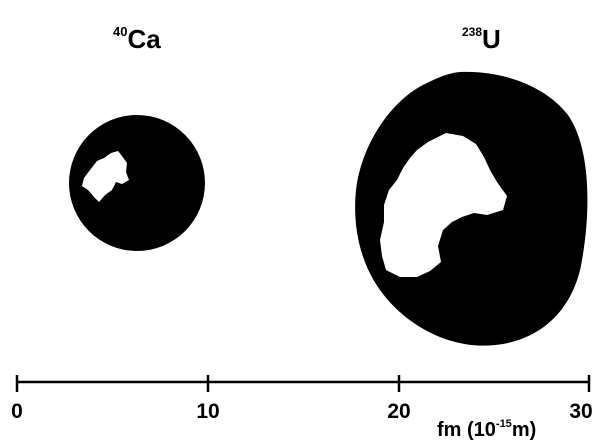 This screenshot has width=599, height=443. Describe the element at coordinates (580, 411) in the screenshot. I see `tick-label-30: 30` at that location.